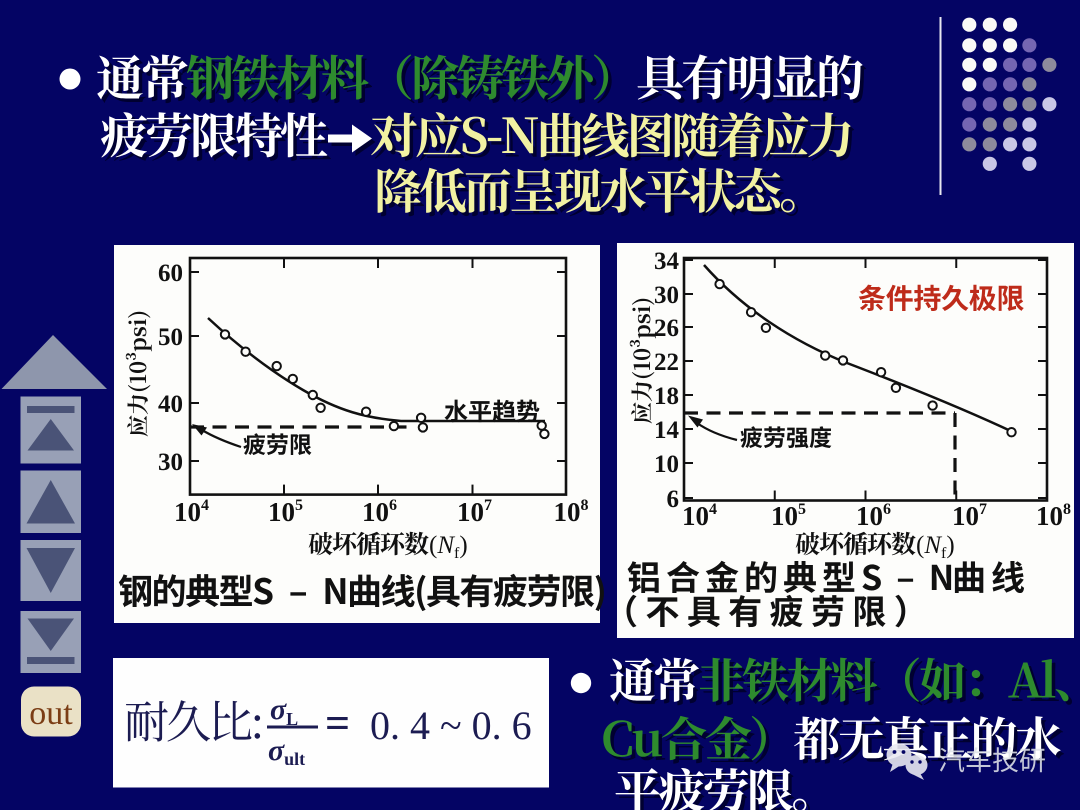  What do you see at coordinates (170, 404) in the screenshot?
I see `svg-text: 40` at bounding box center [170, 404].